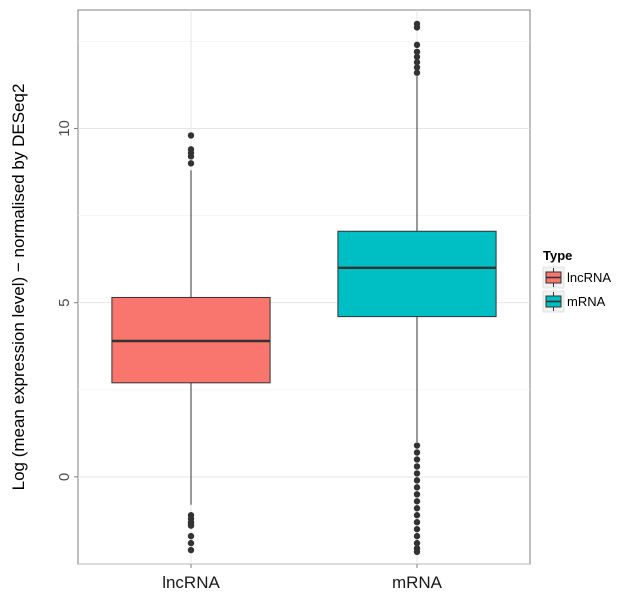  What do you see at coordinates (586, 301) in the screenshot?
I see `legend-label: mRNA` at bounding box center [586, 301].